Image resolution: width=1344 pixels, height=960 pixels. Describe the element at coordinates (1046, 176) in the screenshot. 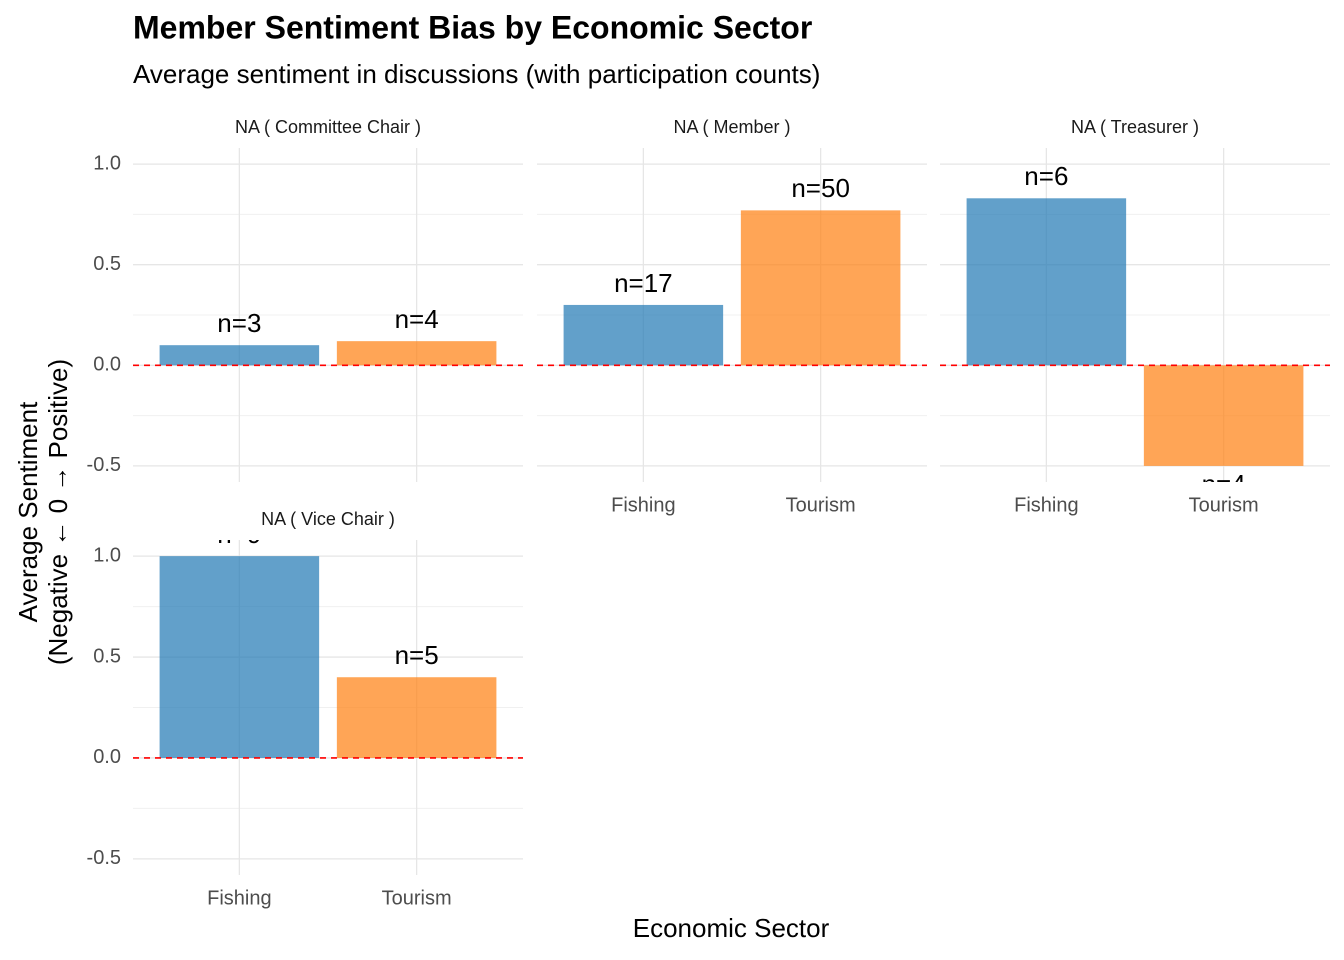

I see `value-label: n=6` at that location.